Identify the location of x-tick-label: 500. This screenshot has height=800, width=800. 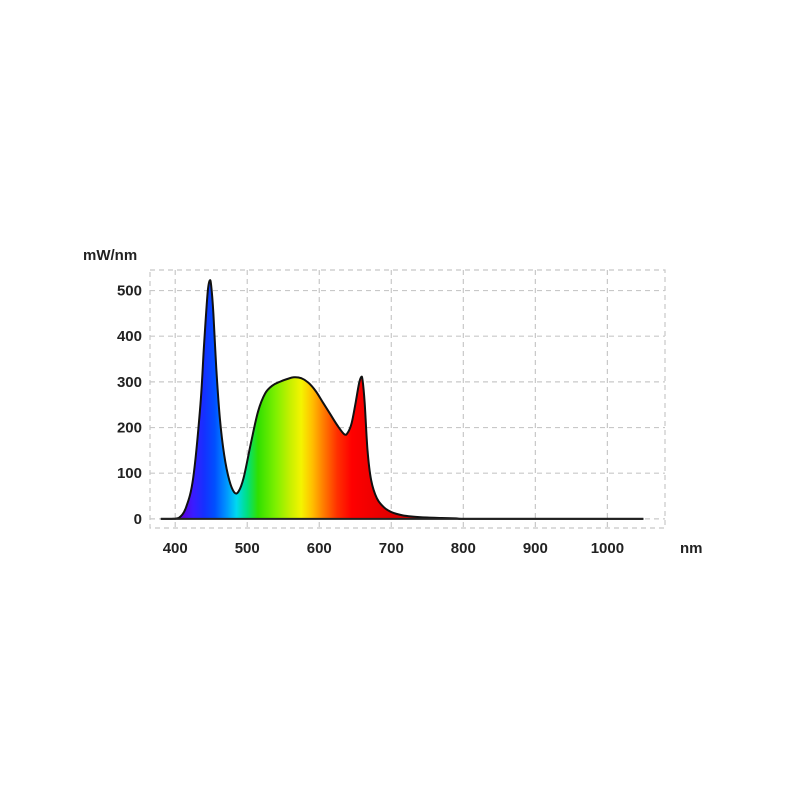
(247, 548).